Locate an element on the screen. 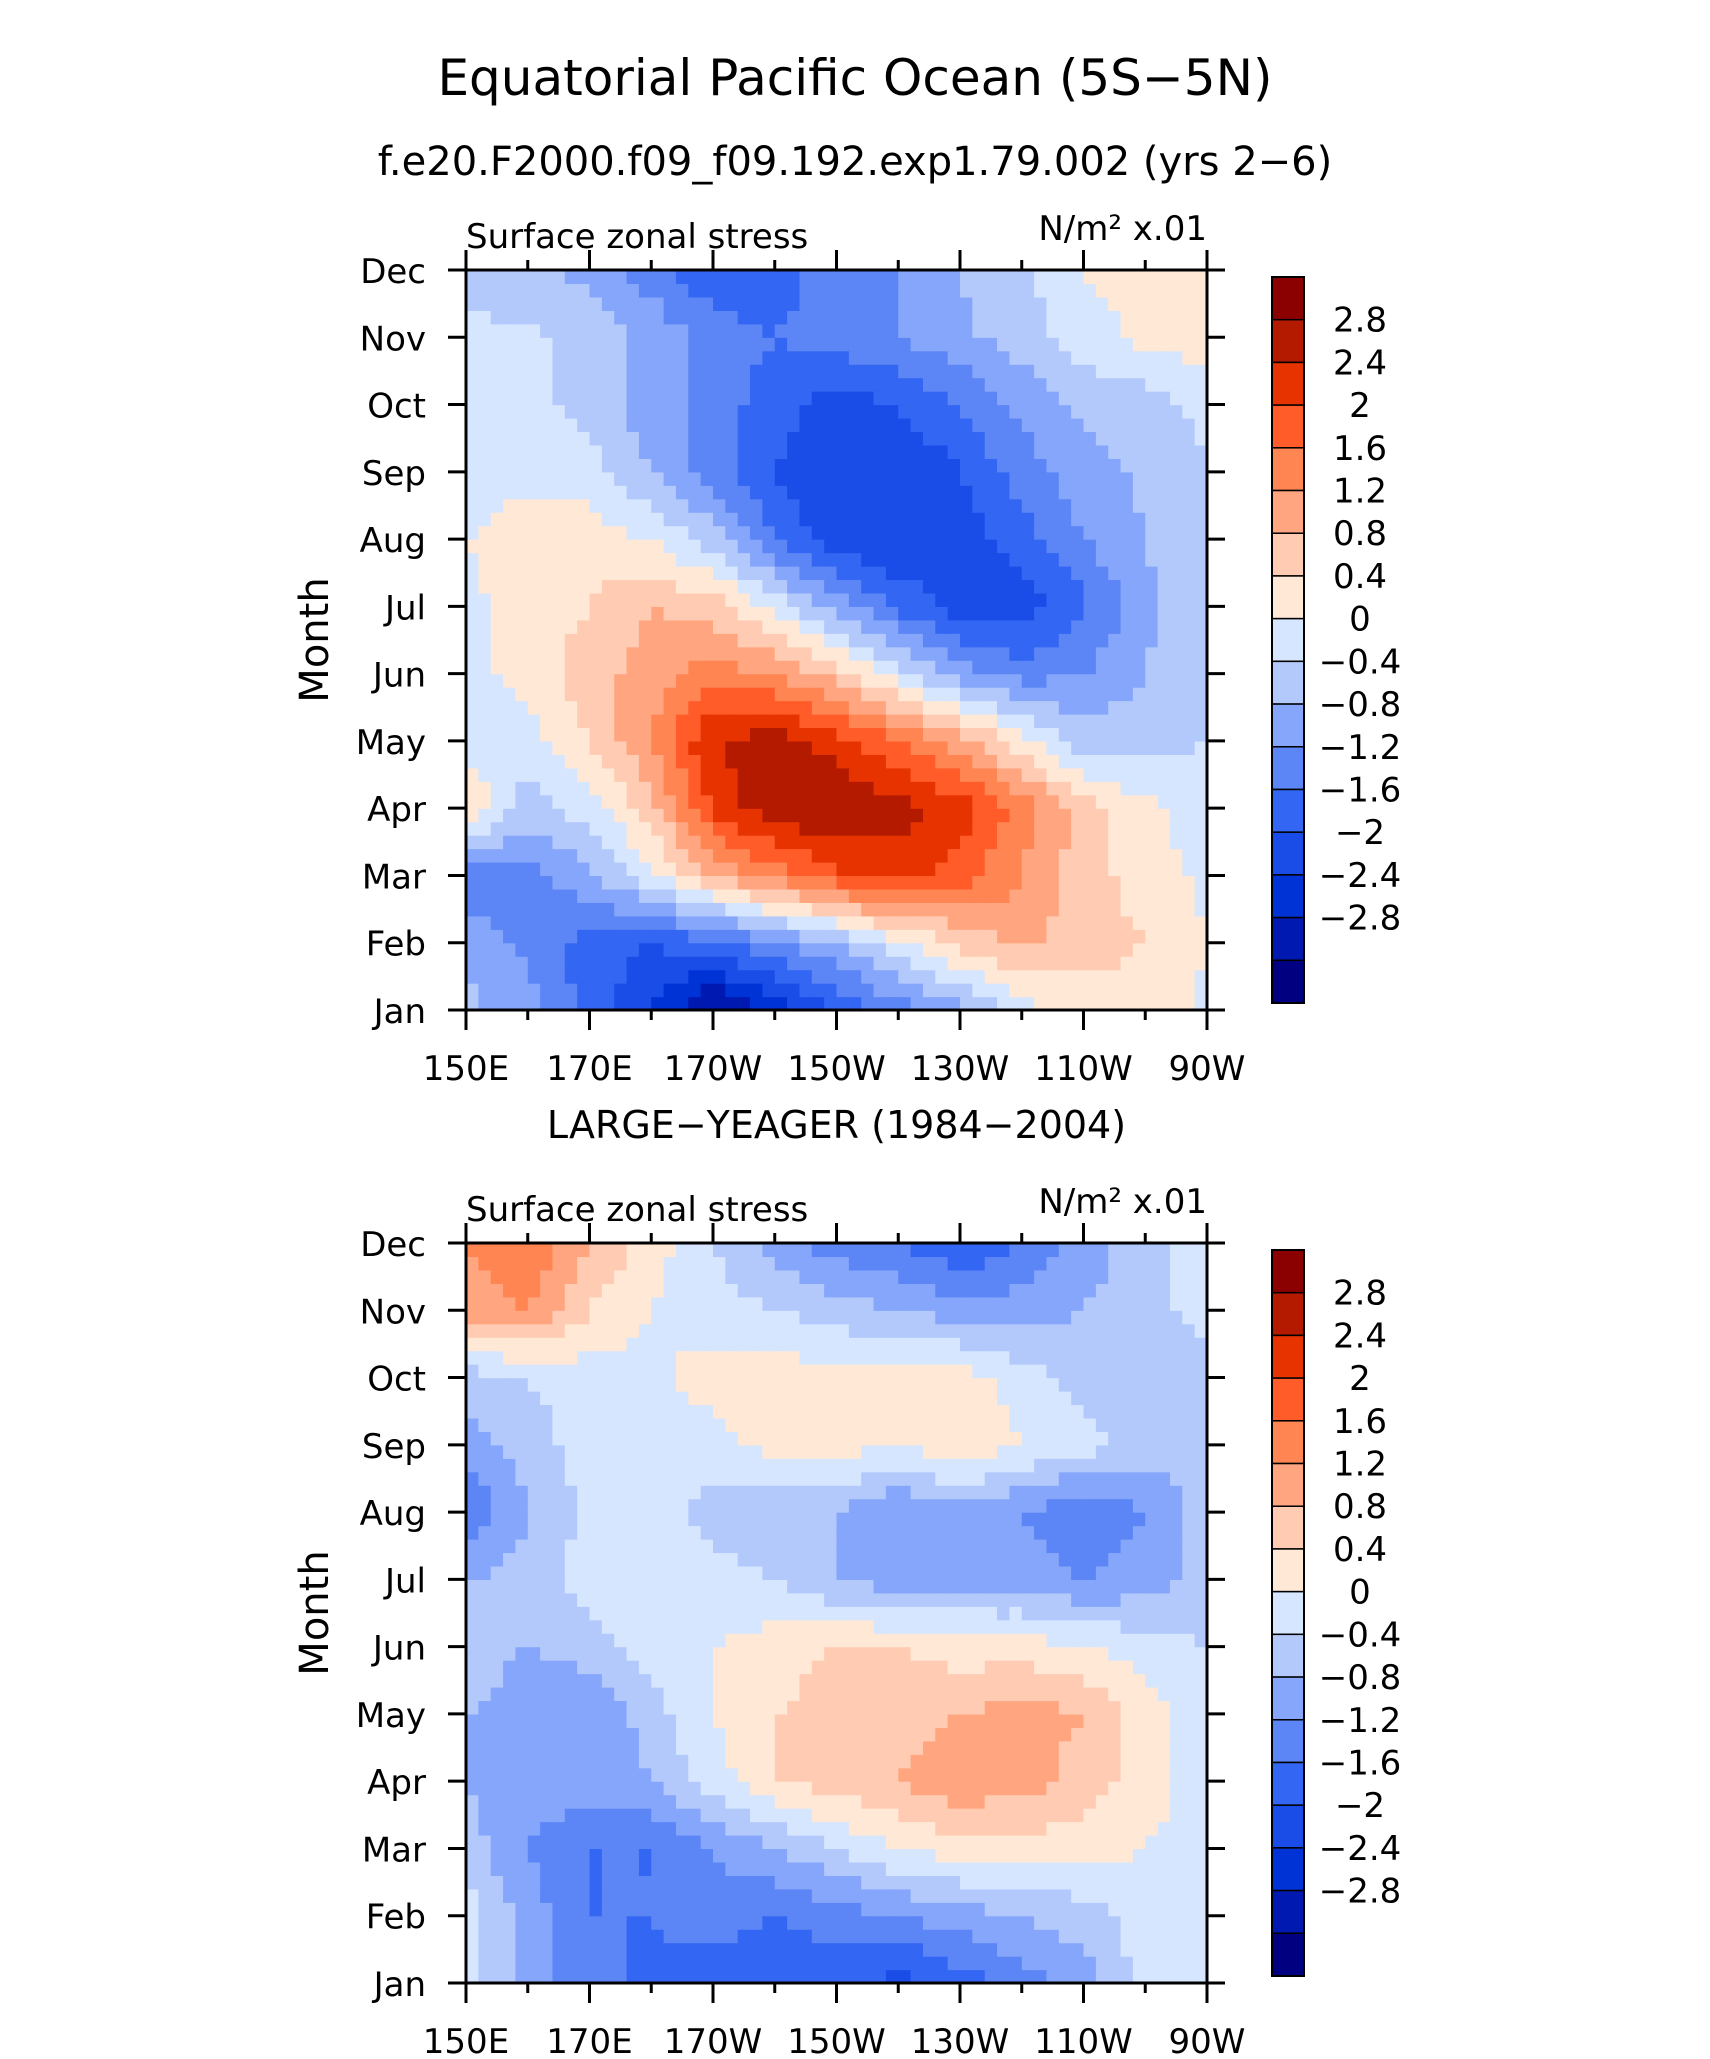 This screenshot has width=1710, height=2059. colorbar-box is located at coordinates (1288, 896).